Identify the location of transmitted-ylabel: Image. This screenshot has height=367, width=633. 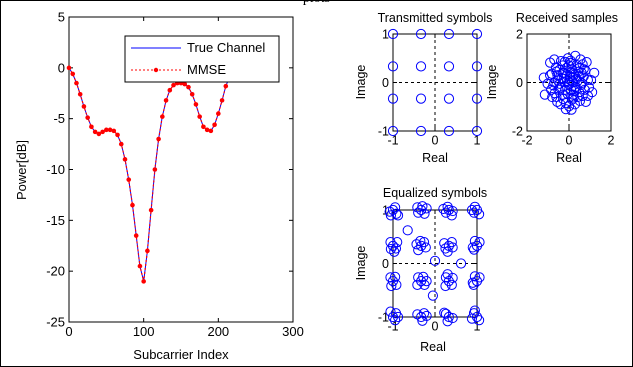
(361, 82).